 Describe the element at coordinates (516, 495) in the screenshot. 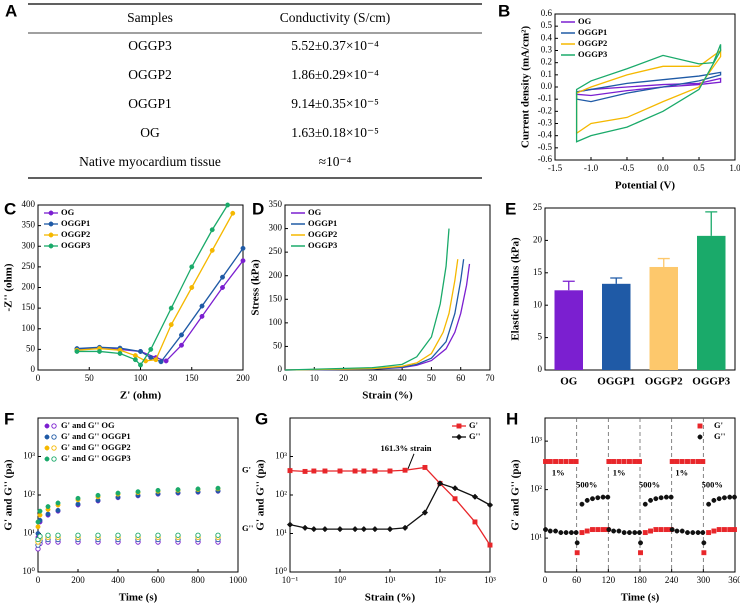

I see `y-axis-title: G' and G'' (pa)` at that location.